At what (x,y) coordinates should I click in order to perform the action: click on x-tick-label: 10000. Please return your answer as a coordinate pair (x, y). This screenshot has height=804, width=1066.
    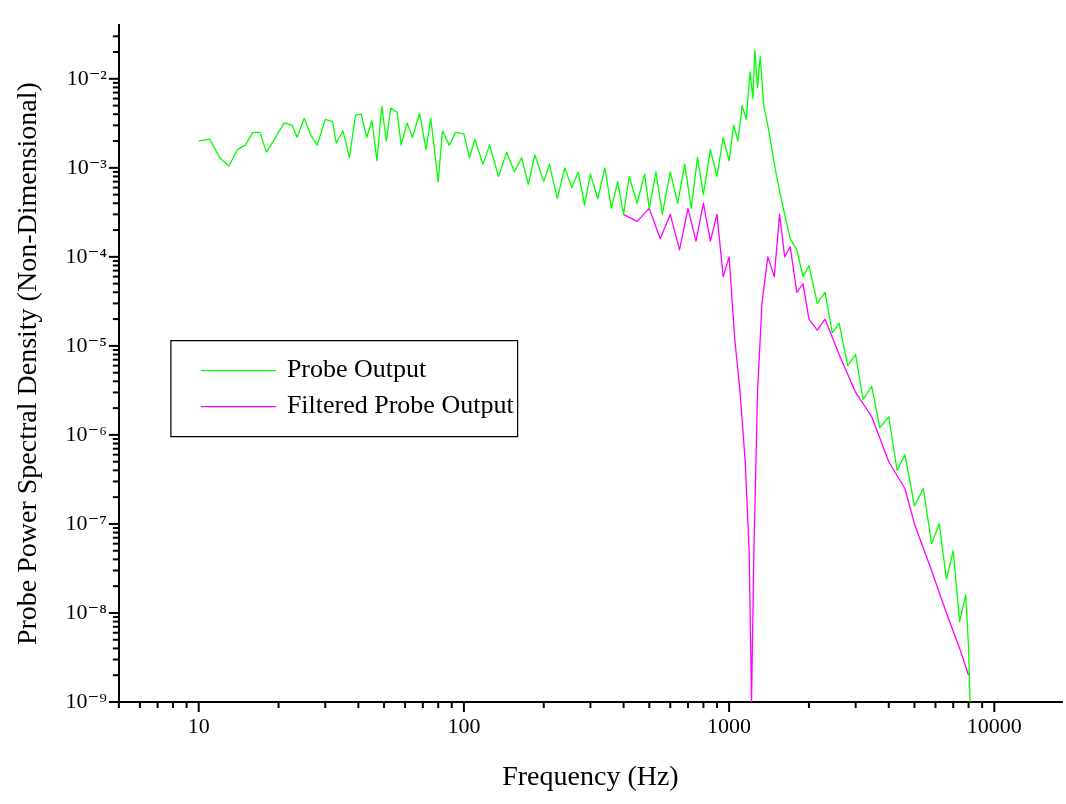
    Looking at the image, I should click on (994, 725).